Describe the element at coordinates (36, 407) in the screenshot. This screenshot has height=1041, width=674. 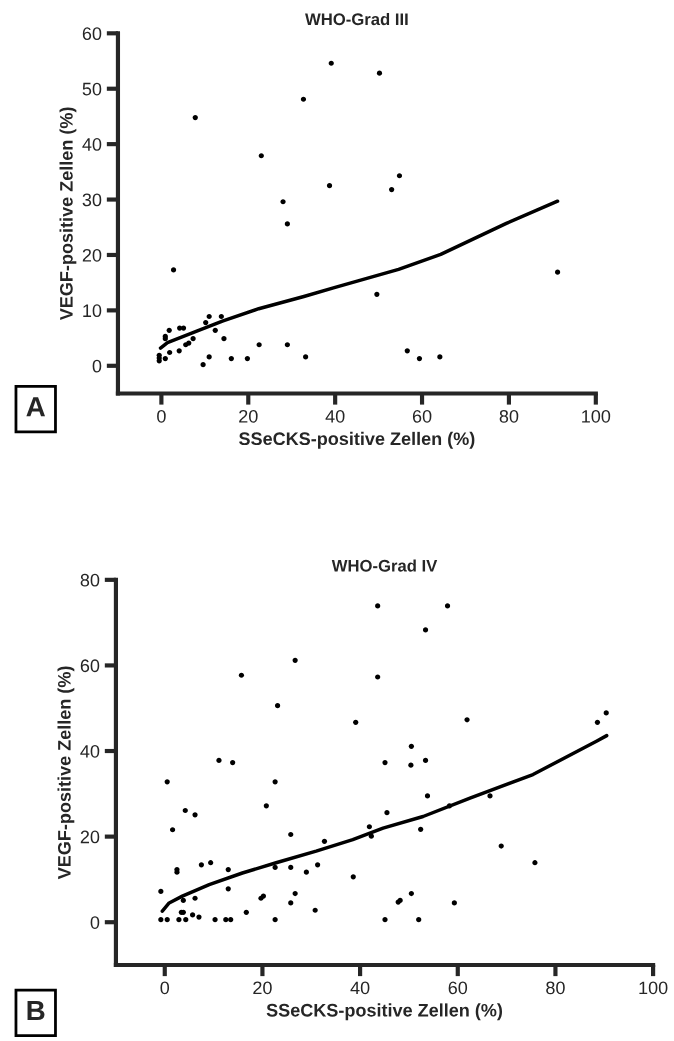
I see `text: A` at that location.